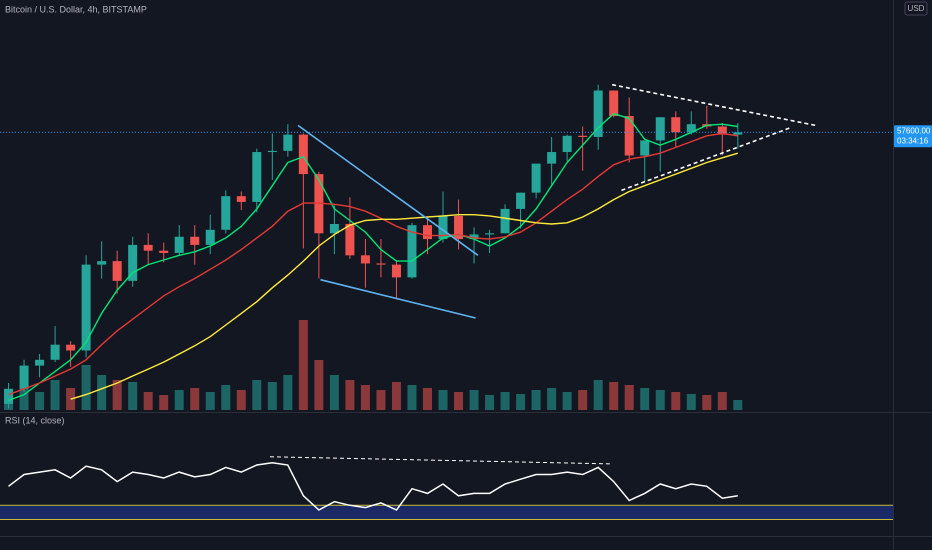 This screenshot has width=932, height=550. I want to click on countdown: 03:34:16, so click(913, 140).